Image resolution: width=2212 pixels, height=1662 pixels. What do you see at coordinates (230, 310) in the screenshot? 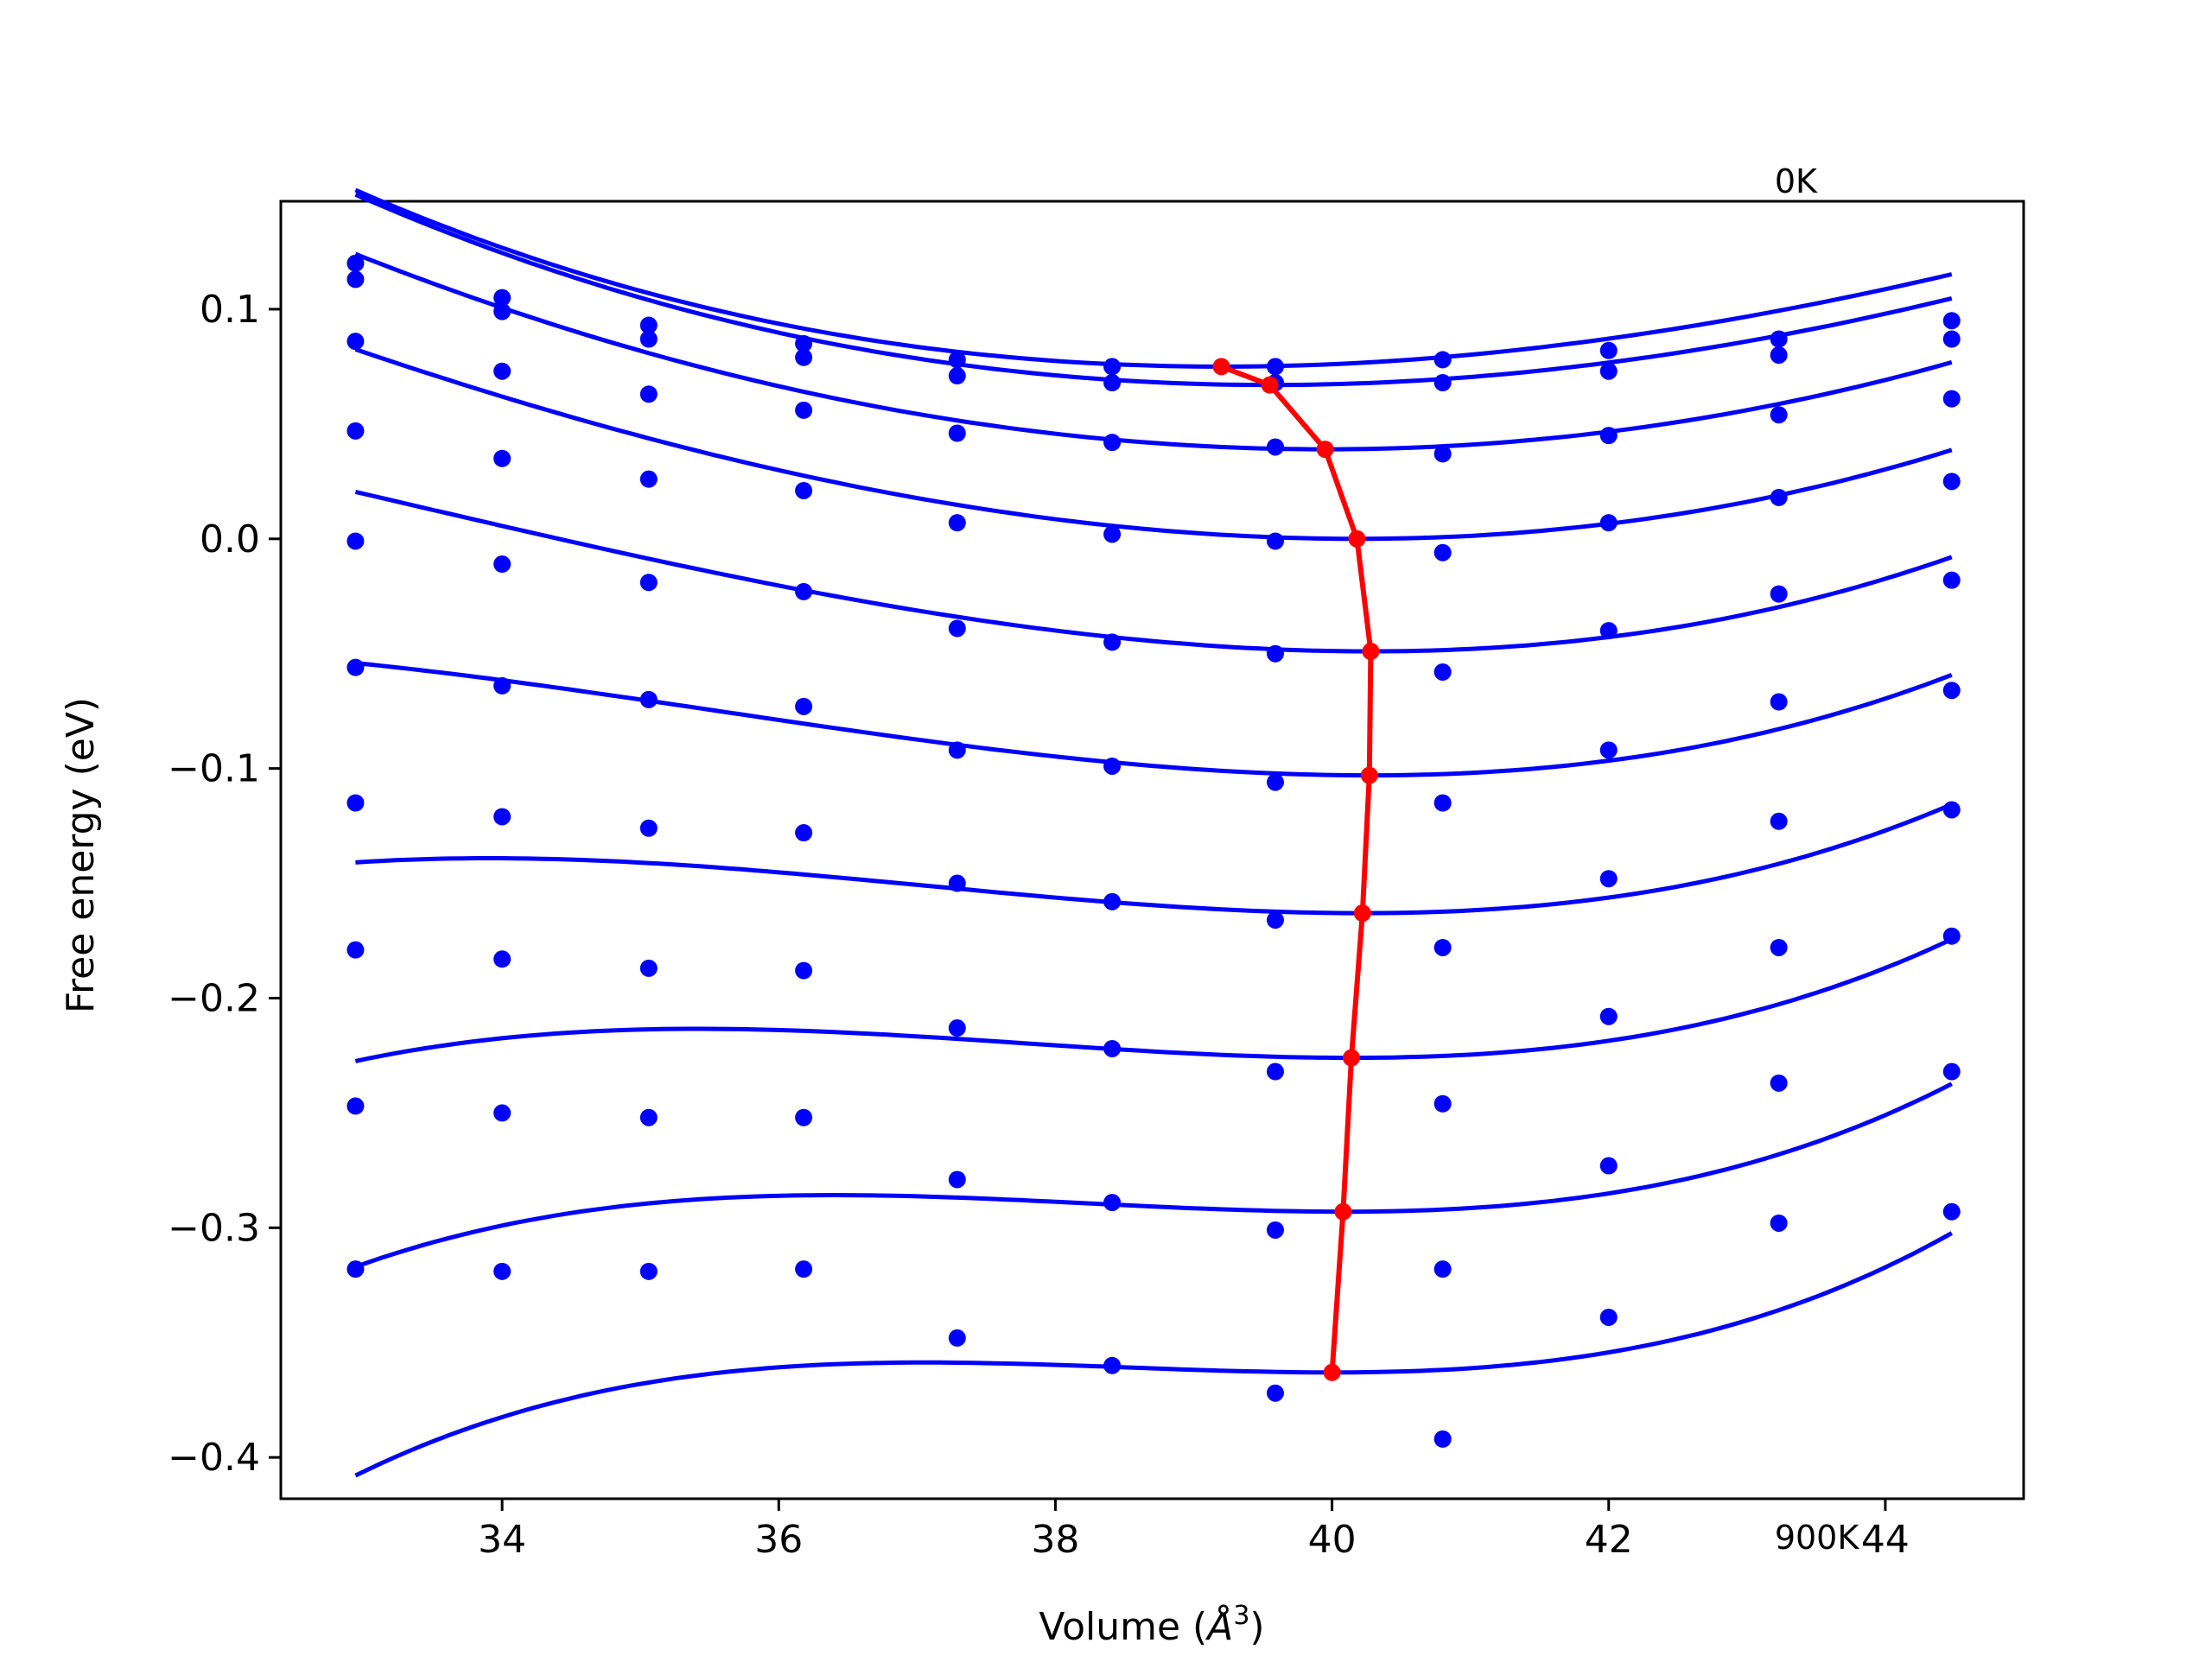
I see `y-tick-label: 0.1` at bounding box center [230, 310].